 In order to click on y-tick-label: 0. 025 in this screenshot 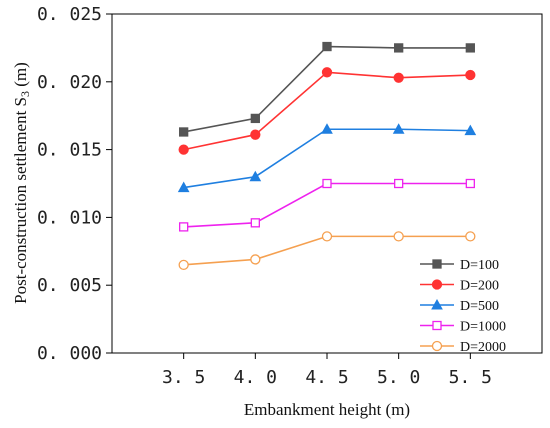, I will do `click(69, 14)`.